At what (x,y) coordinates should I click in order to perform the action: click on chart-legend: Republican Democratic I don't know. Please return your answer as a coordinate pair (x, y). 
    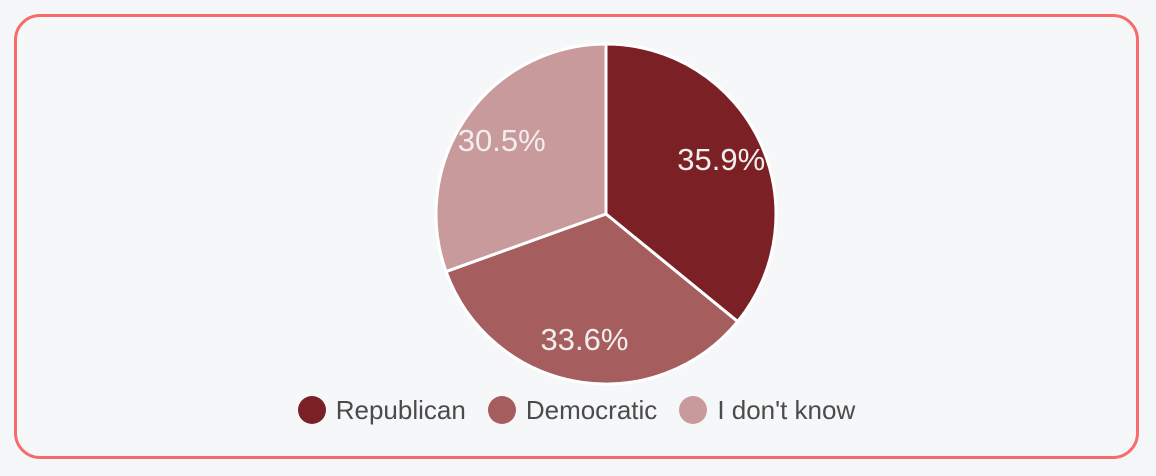
    Looking at the image, I should click on (576, 410).